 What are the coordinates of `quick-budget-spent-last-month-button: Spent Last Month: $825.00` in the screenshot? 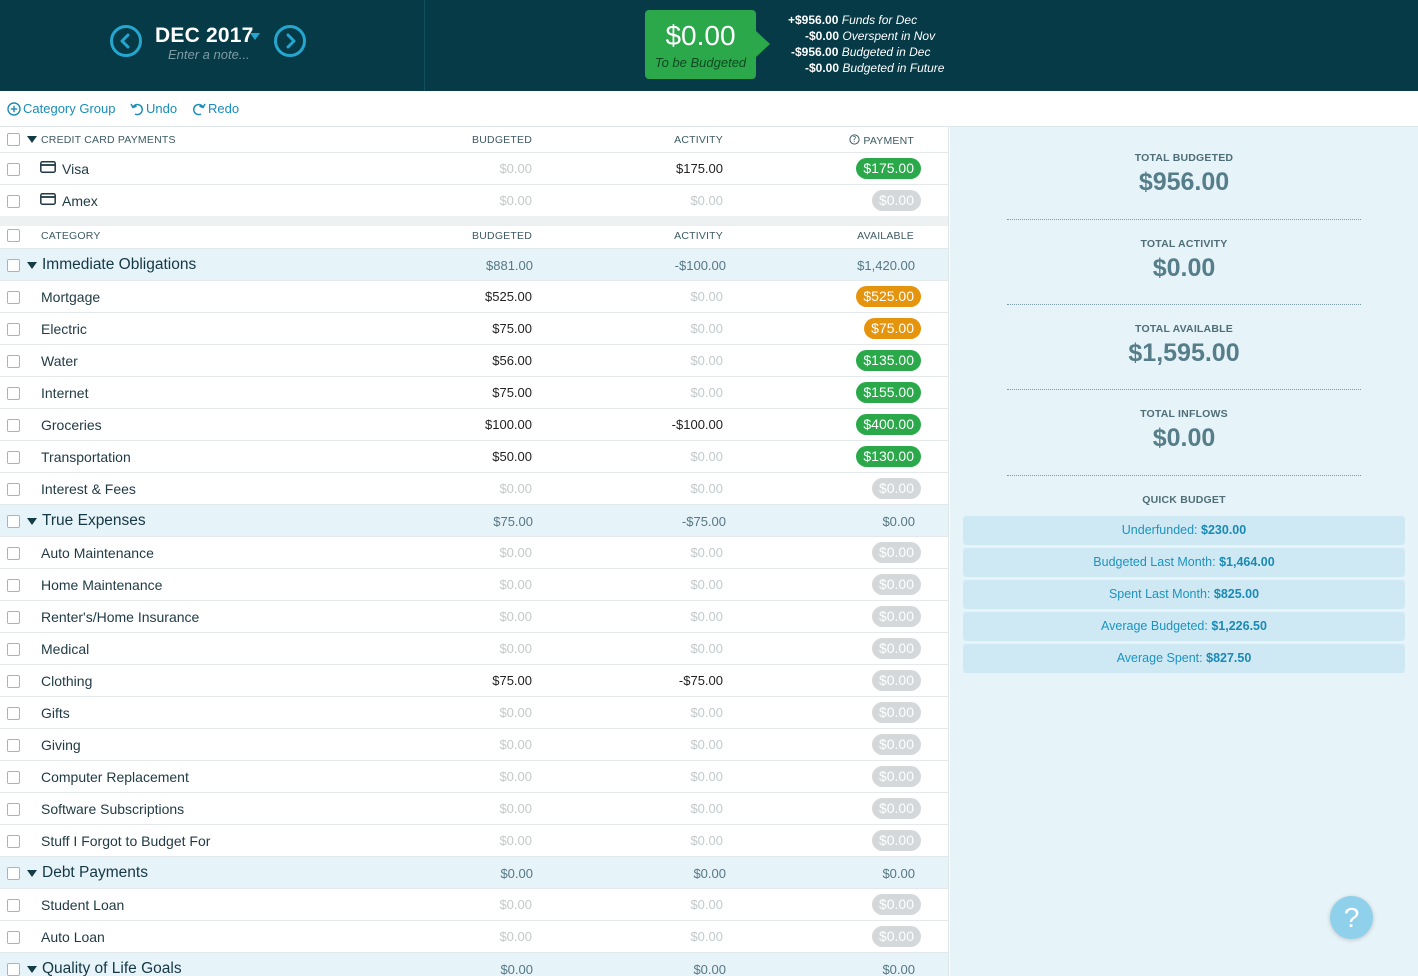 It's located at (1184, 594).